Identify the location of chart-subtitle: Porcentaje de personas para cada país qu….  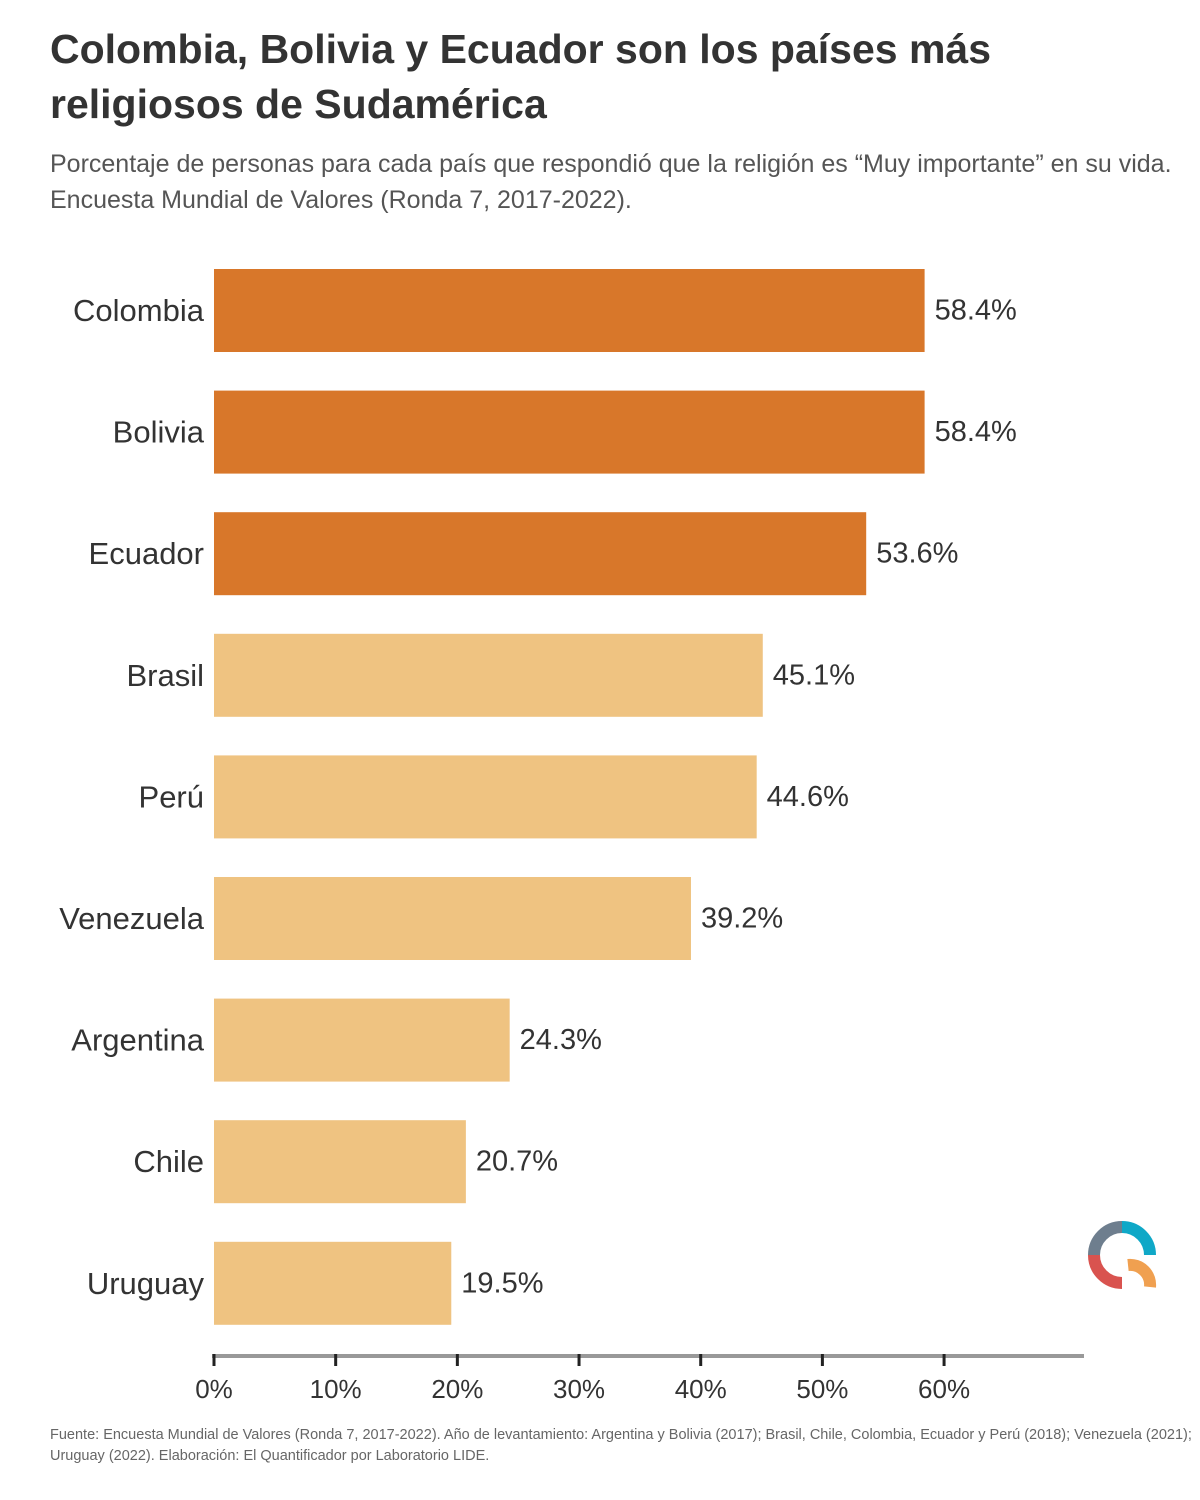
(611, 182).